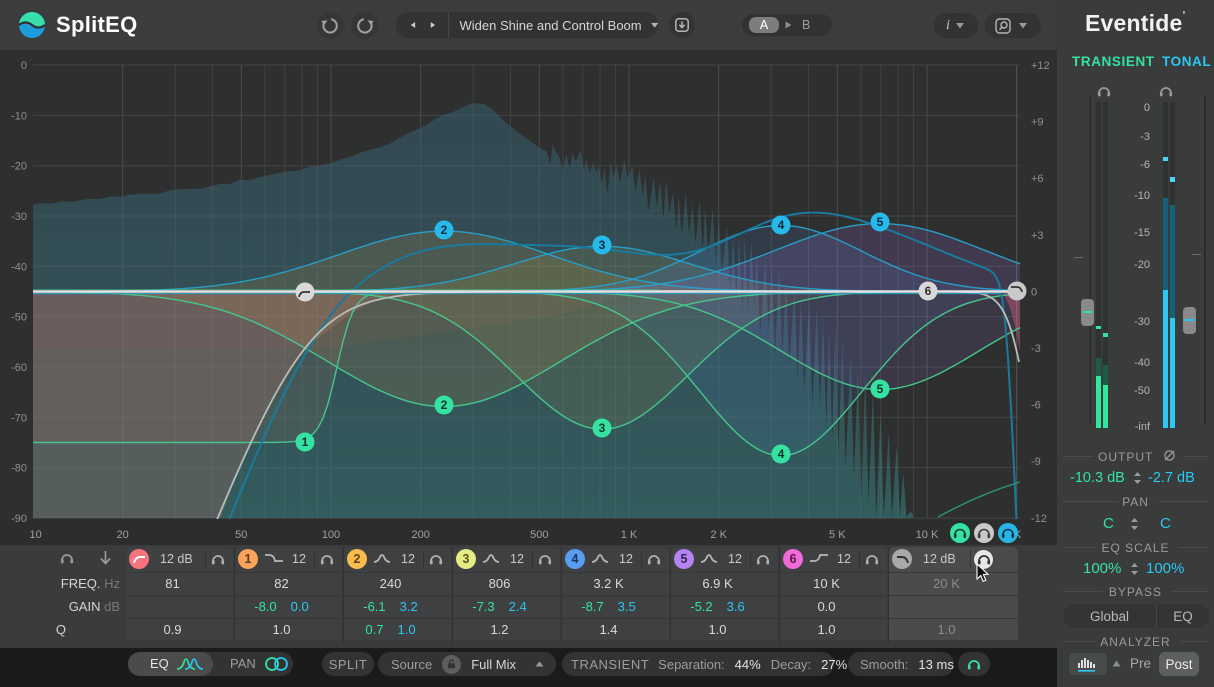 The image size is (1214, 687). Describe the element at coordinates (718, 535) in the screenshot. I see `svg-text: 2 K` at that location.